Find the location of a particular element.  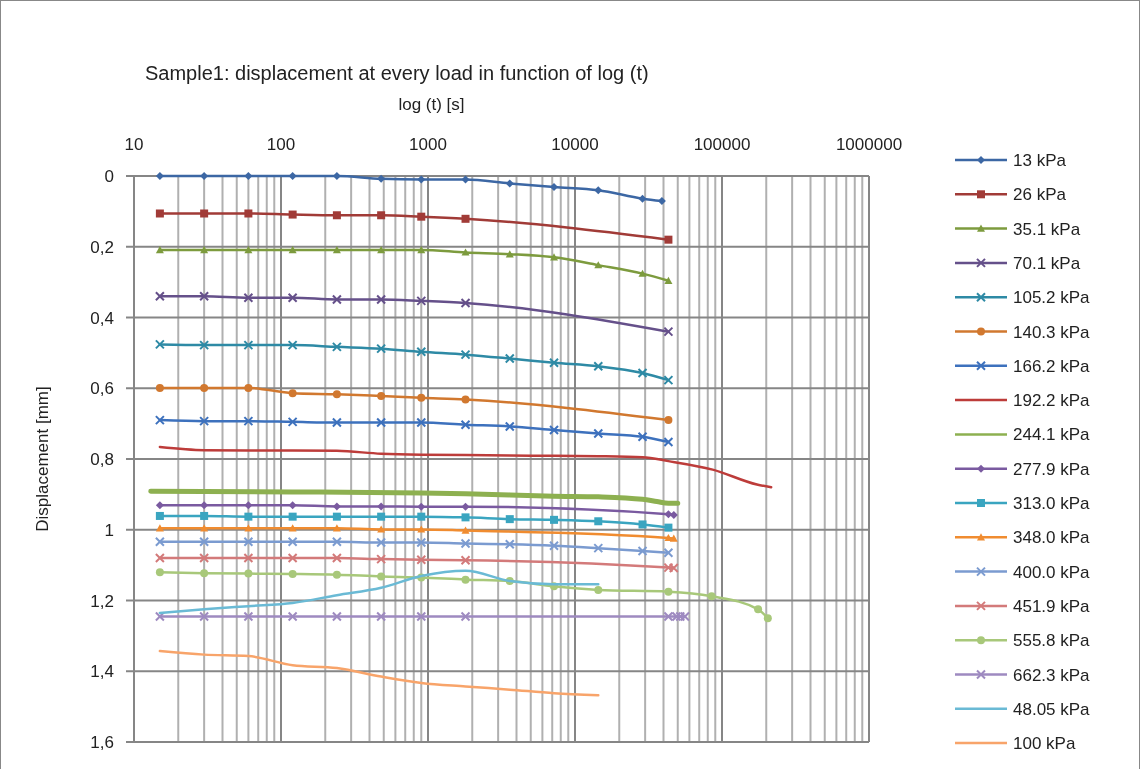

legend-label: 100 kPa is located at coordinates (1044, 744).